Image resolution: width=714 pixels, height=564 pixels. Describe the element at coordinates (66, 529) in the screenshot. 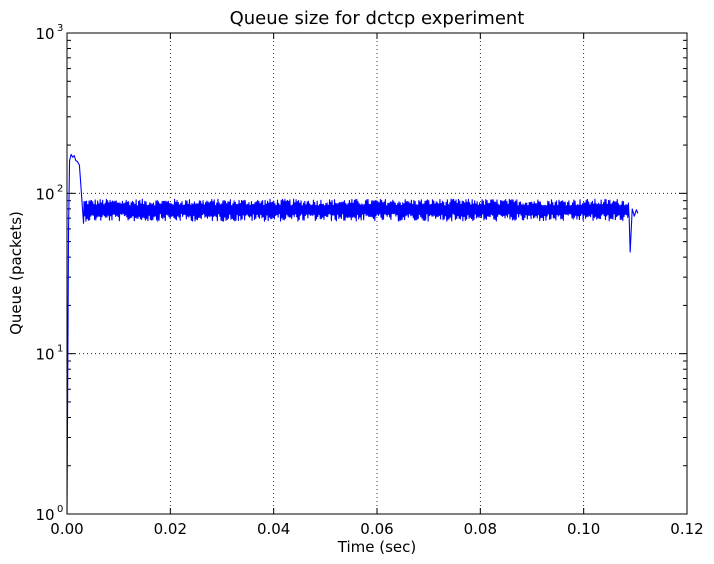

I see `x-tick-label: 0.00` at that location.